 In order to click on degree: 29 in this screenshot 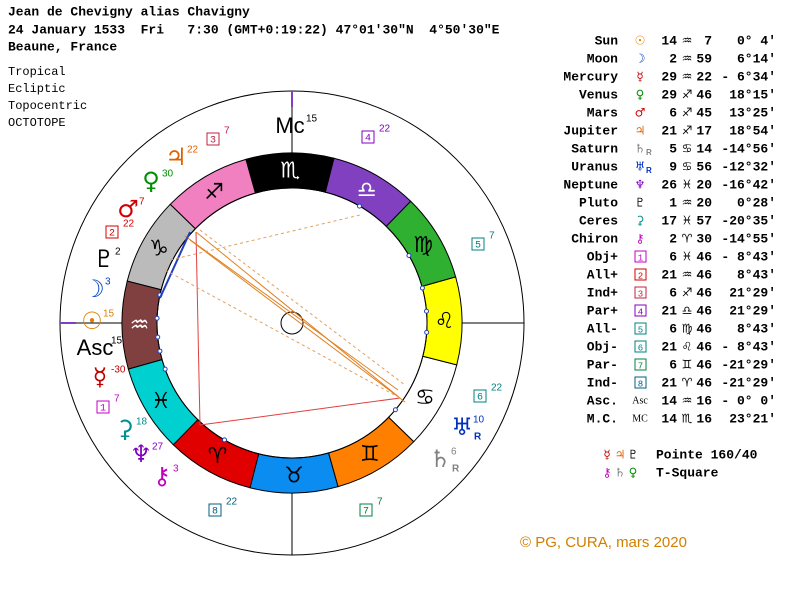, I will do `click(669, 94)`.